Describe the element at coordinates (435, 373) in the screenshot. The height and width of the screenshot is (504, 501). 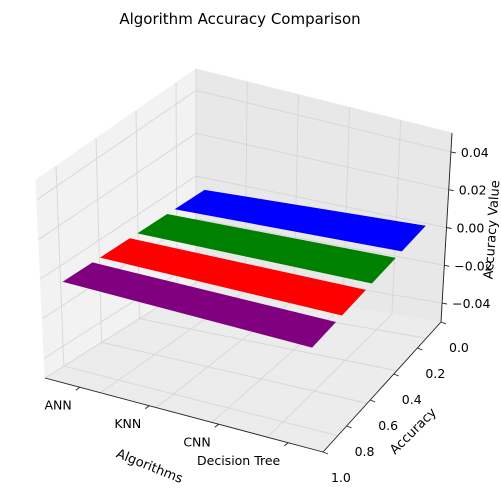
I see `y-tick-label: 0.2` at that location.